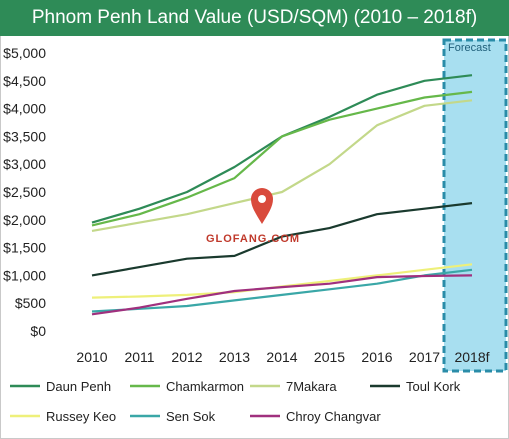 The height and width of the screenshot is (439, 509). Describe the element at coordinates (24, 136) in the screenshot. I see `y-tick-label: $3,500` at that location.